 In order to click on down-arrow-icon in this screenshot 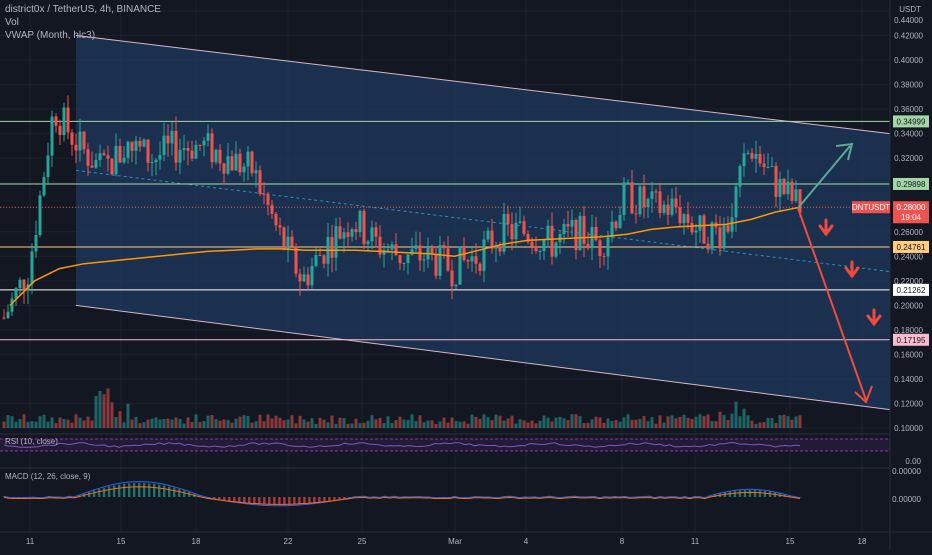, I will do `click(826, 227)`.